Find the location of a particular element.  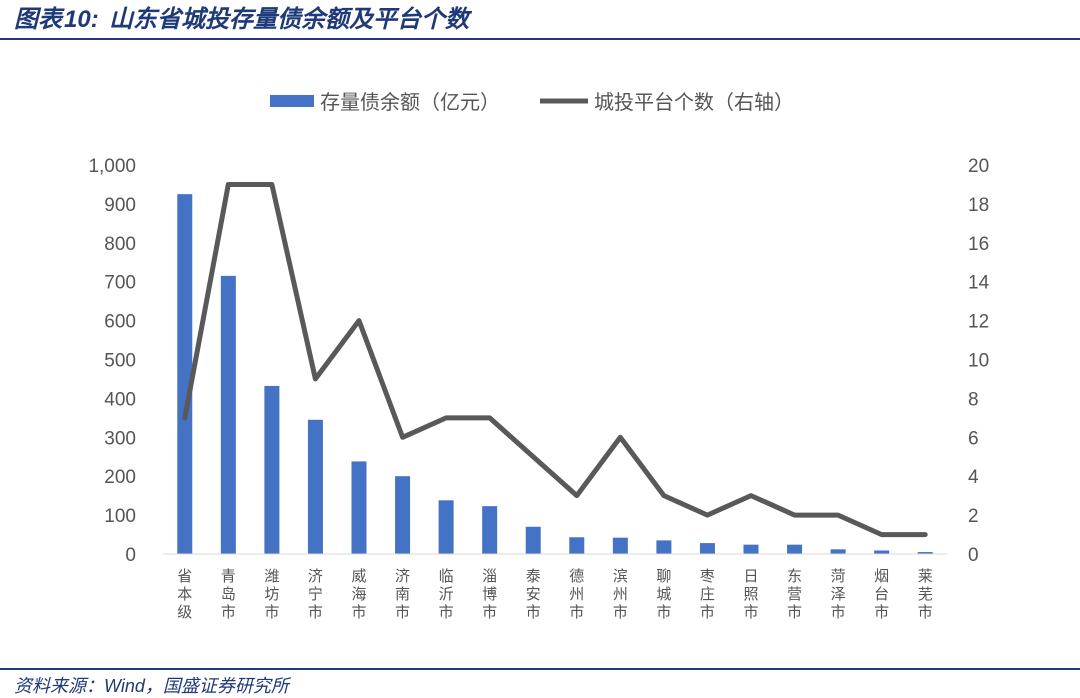

source-note: 资料来源：Wind，国盛证券研究所 is located at coordinates (151, 685).